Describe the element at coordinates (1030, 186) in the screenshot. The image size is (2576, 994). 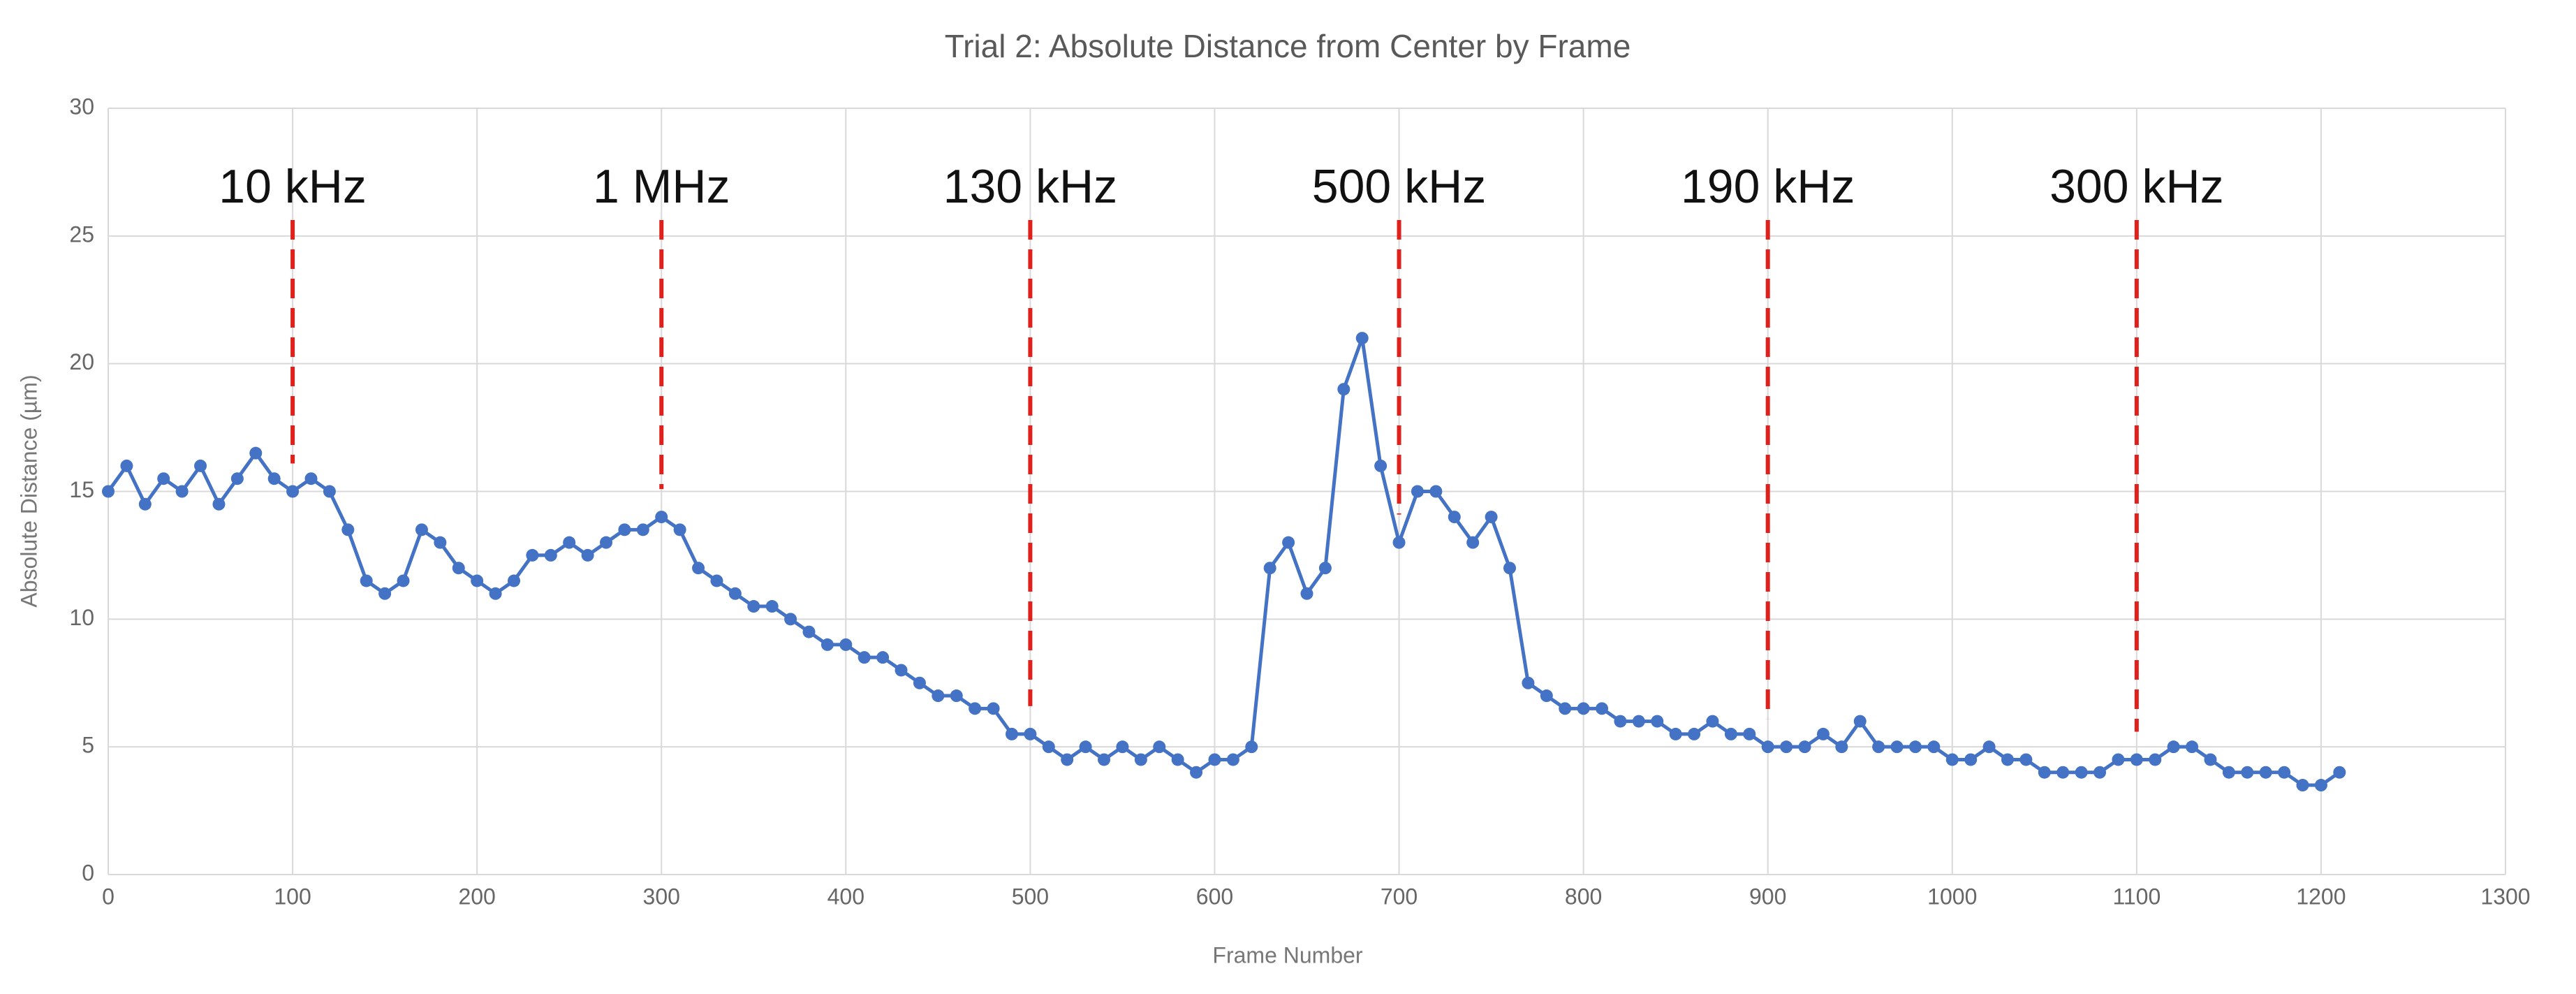
I see `annotation-label: 130 kHz` at that location.